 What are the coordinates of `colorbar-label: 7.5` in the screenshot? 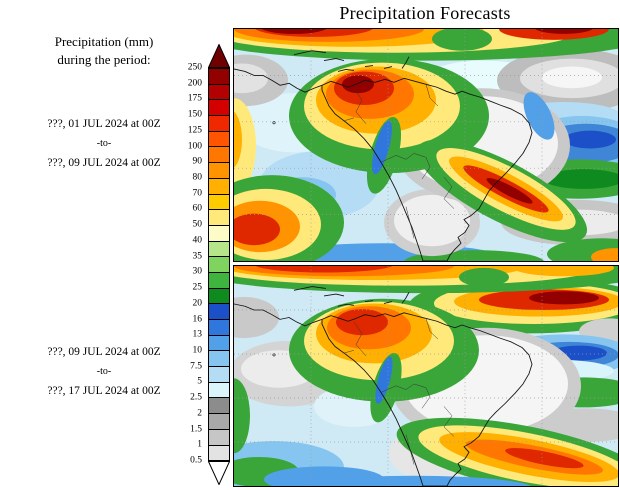 It's located at (196, 365).